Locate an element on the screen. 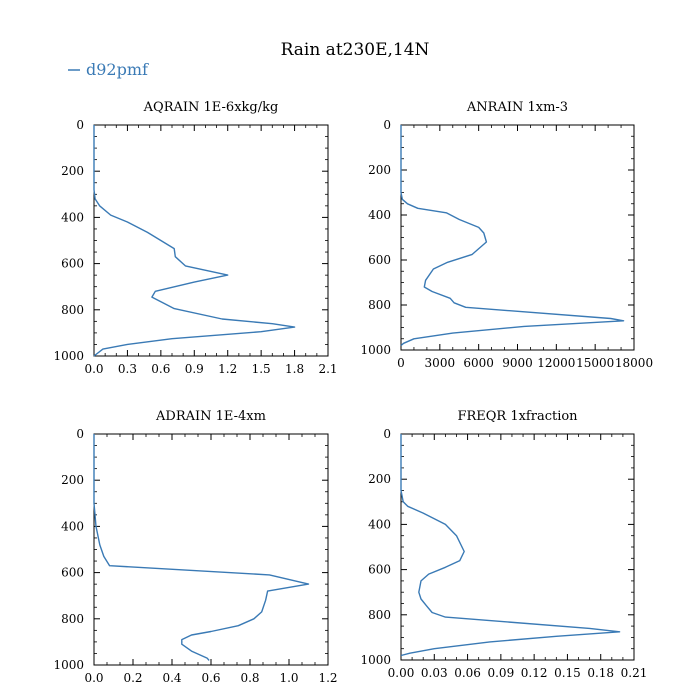 The height and width of the screenshot is (700, 700). x-tick-label: 1.0 is located at coordinates (288, 678).